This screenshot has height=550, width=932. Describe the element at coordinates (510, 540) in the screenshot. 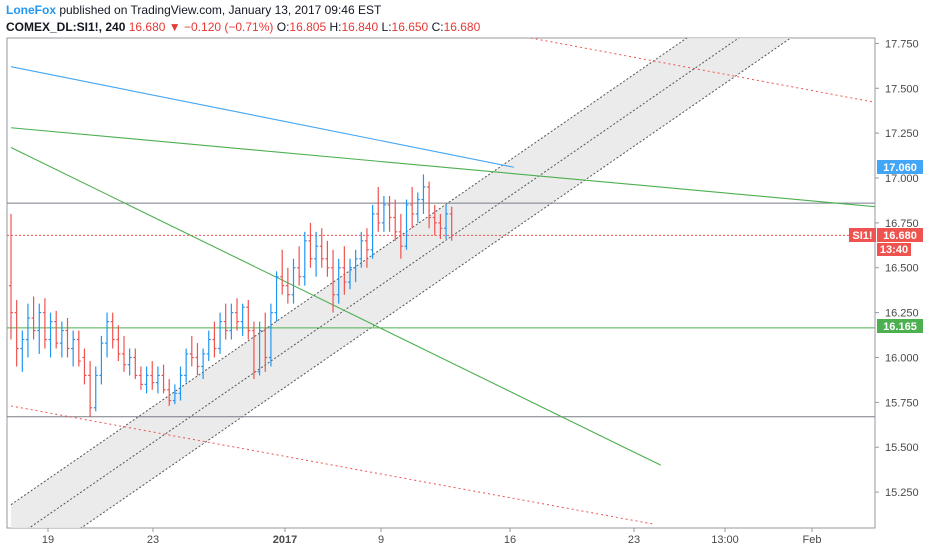

I see `x-tick-label: 16` at that location.